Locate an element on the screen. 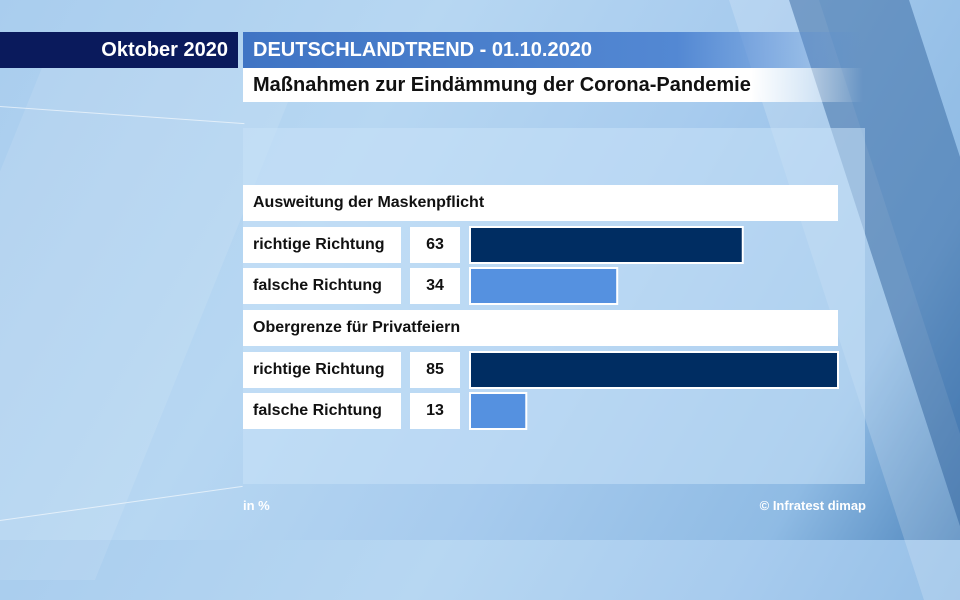 This screenshot has height=600, width=960. row-value-text: 34 is located at coordinates (435, 285).